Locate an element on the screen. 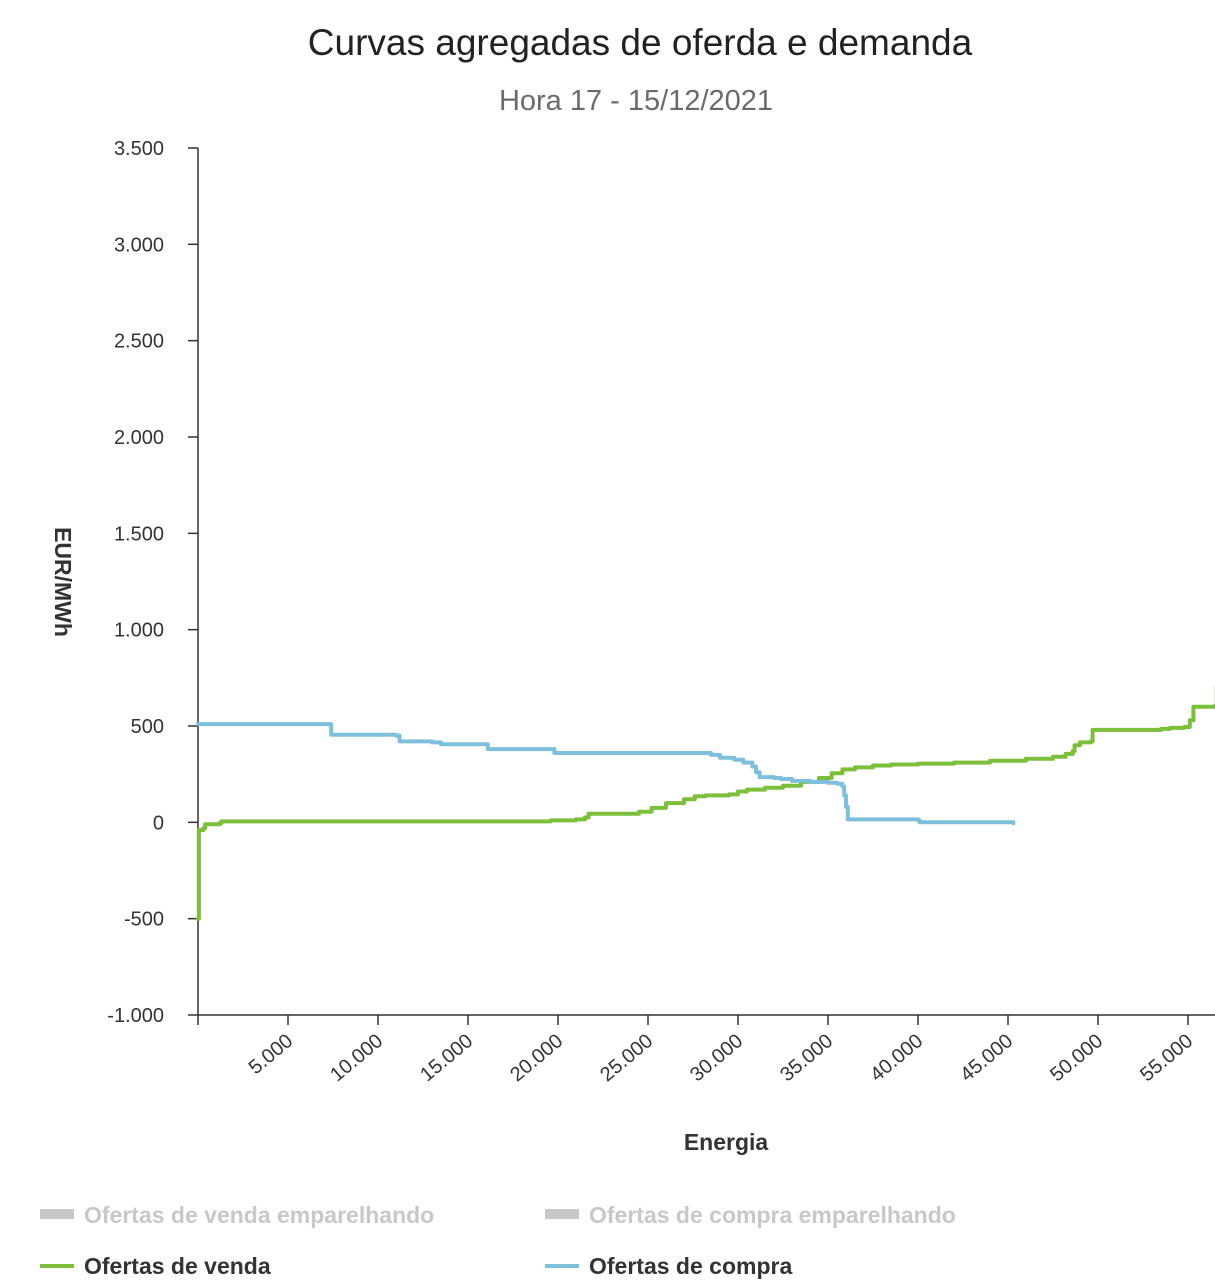 This screenshot has height=1286, width=1215. legend-item: Ofertas de venda is located at coordinates (155, 1266).